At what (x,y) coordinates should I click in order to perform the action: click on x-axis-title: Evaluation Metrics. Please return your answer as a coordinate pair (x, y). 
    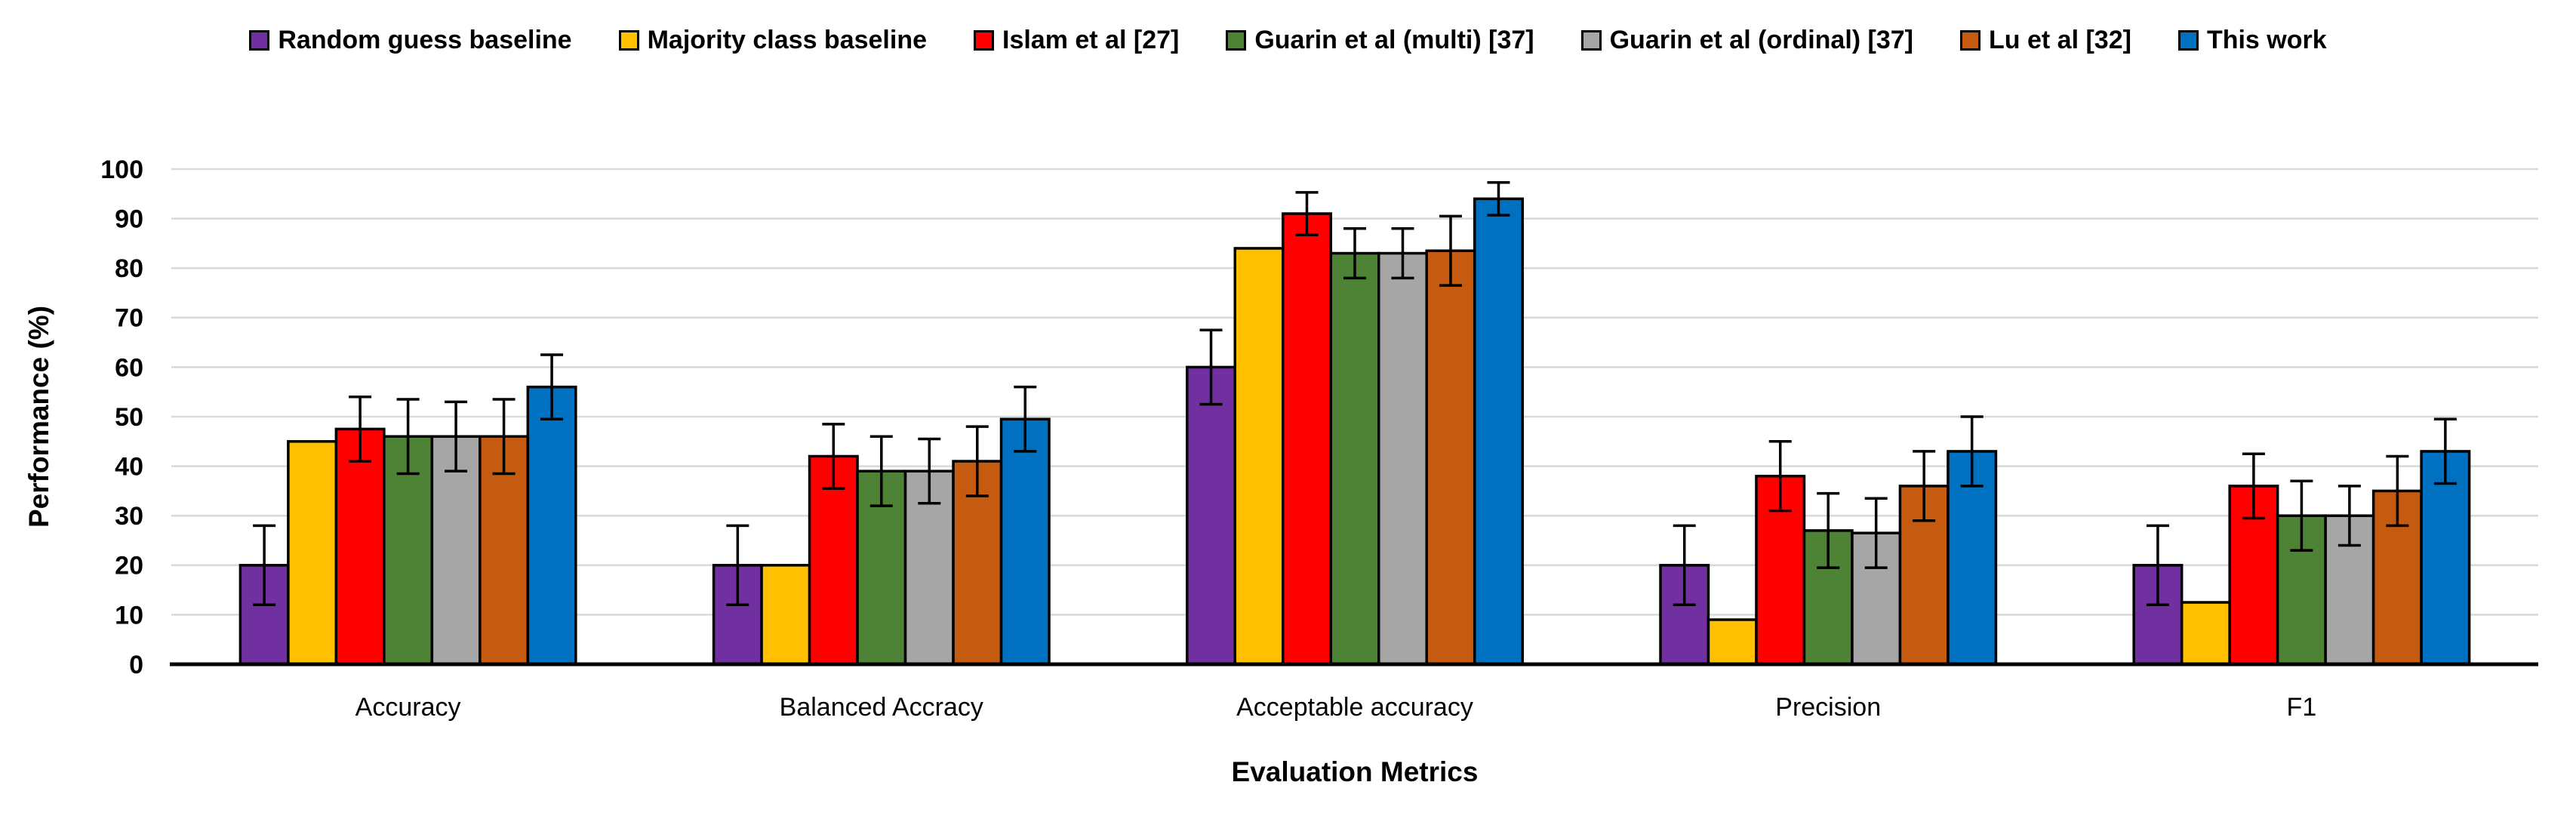
    Looking at the image, I should click on (1355, 771).